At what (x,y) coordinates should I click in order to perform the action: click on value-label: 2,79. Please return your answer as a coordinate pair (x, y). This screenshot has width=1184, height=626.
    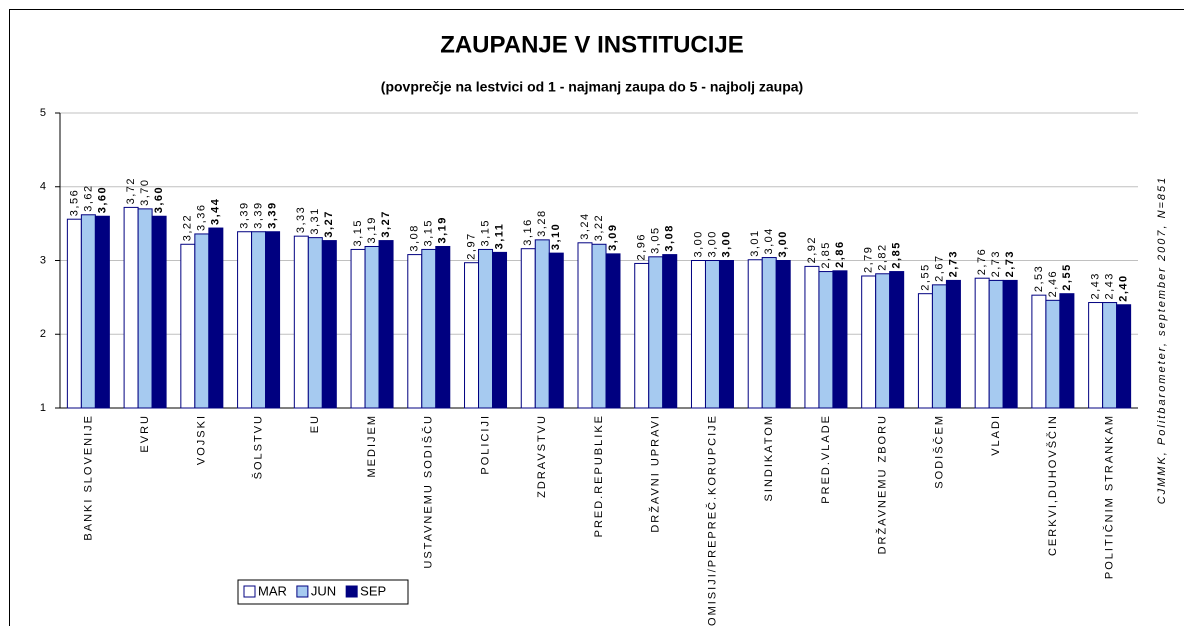
    Looking at the image, I should click on (869, 259).